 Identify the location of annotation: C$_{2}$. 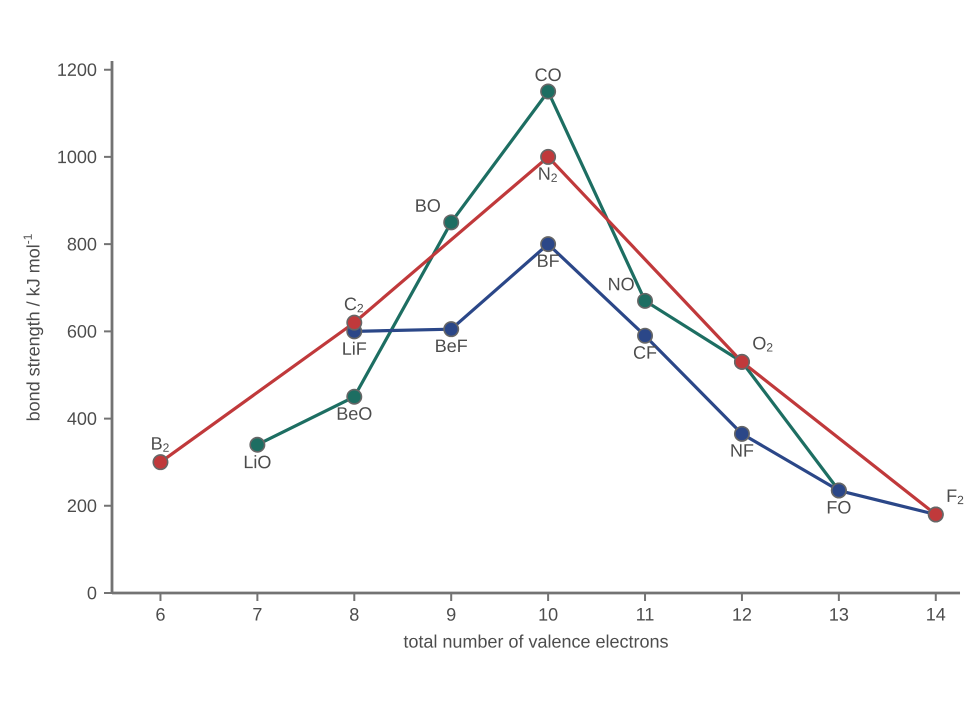
(354, 304).